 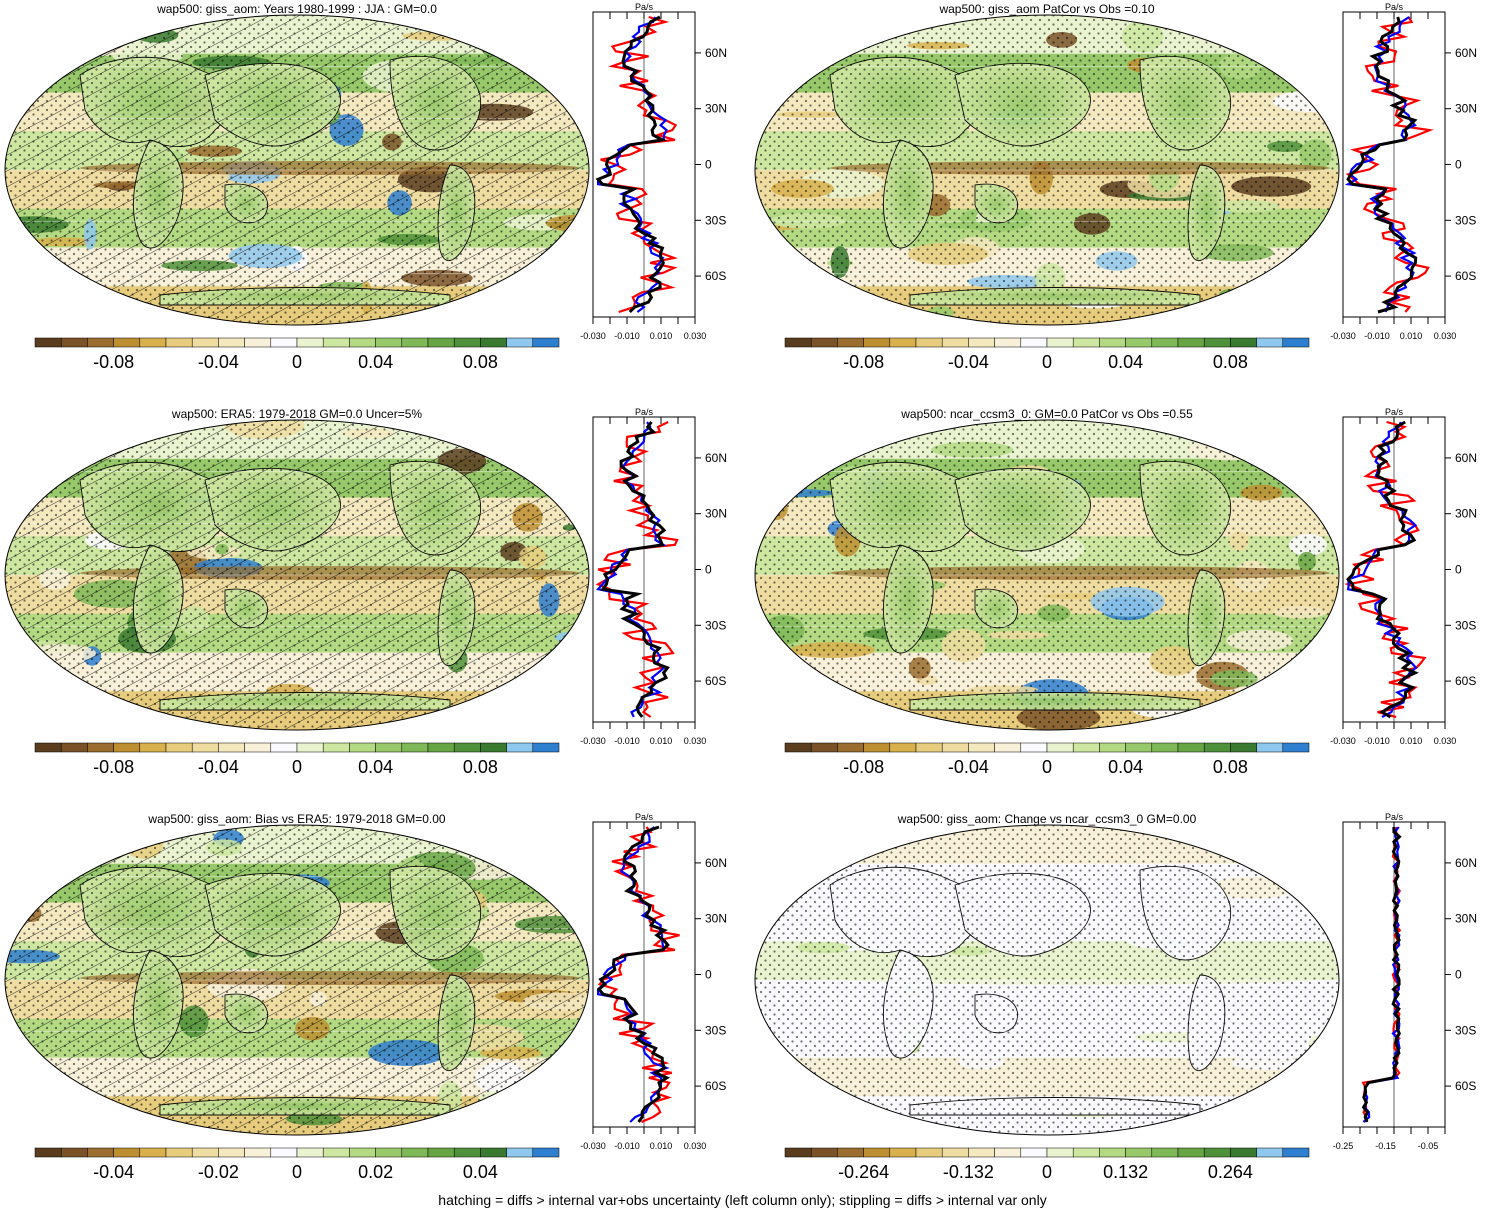 I want to click on colorbar: -0.04 -0.02 0 0.02 0.04, so click(x=297, y=1164).